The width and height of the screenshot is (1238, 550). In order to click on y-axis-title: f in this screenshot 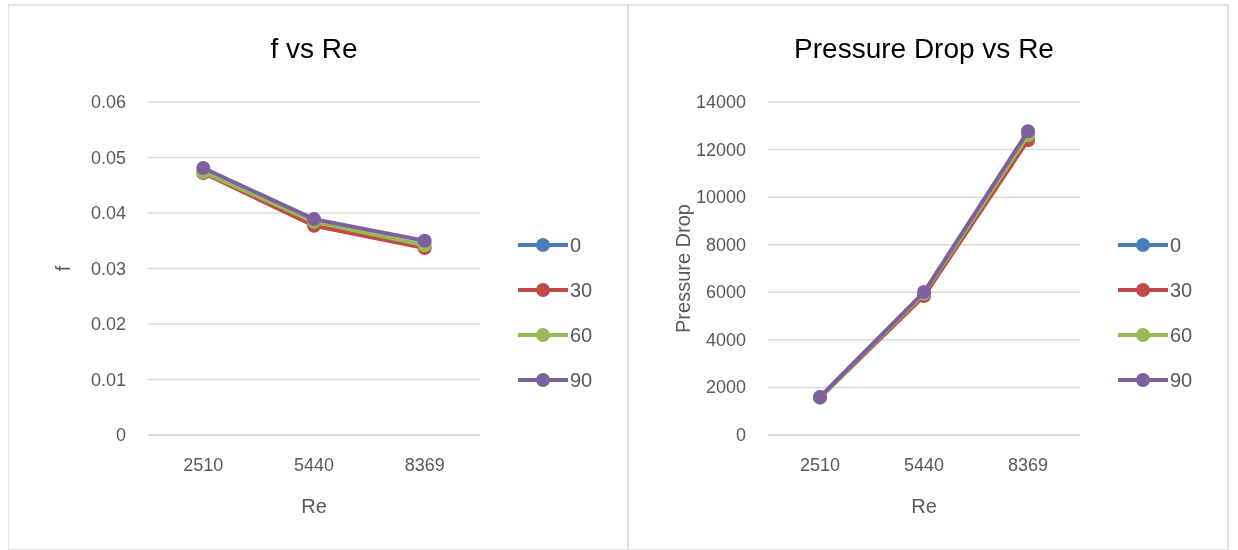, I will do `click(63, 268)`.